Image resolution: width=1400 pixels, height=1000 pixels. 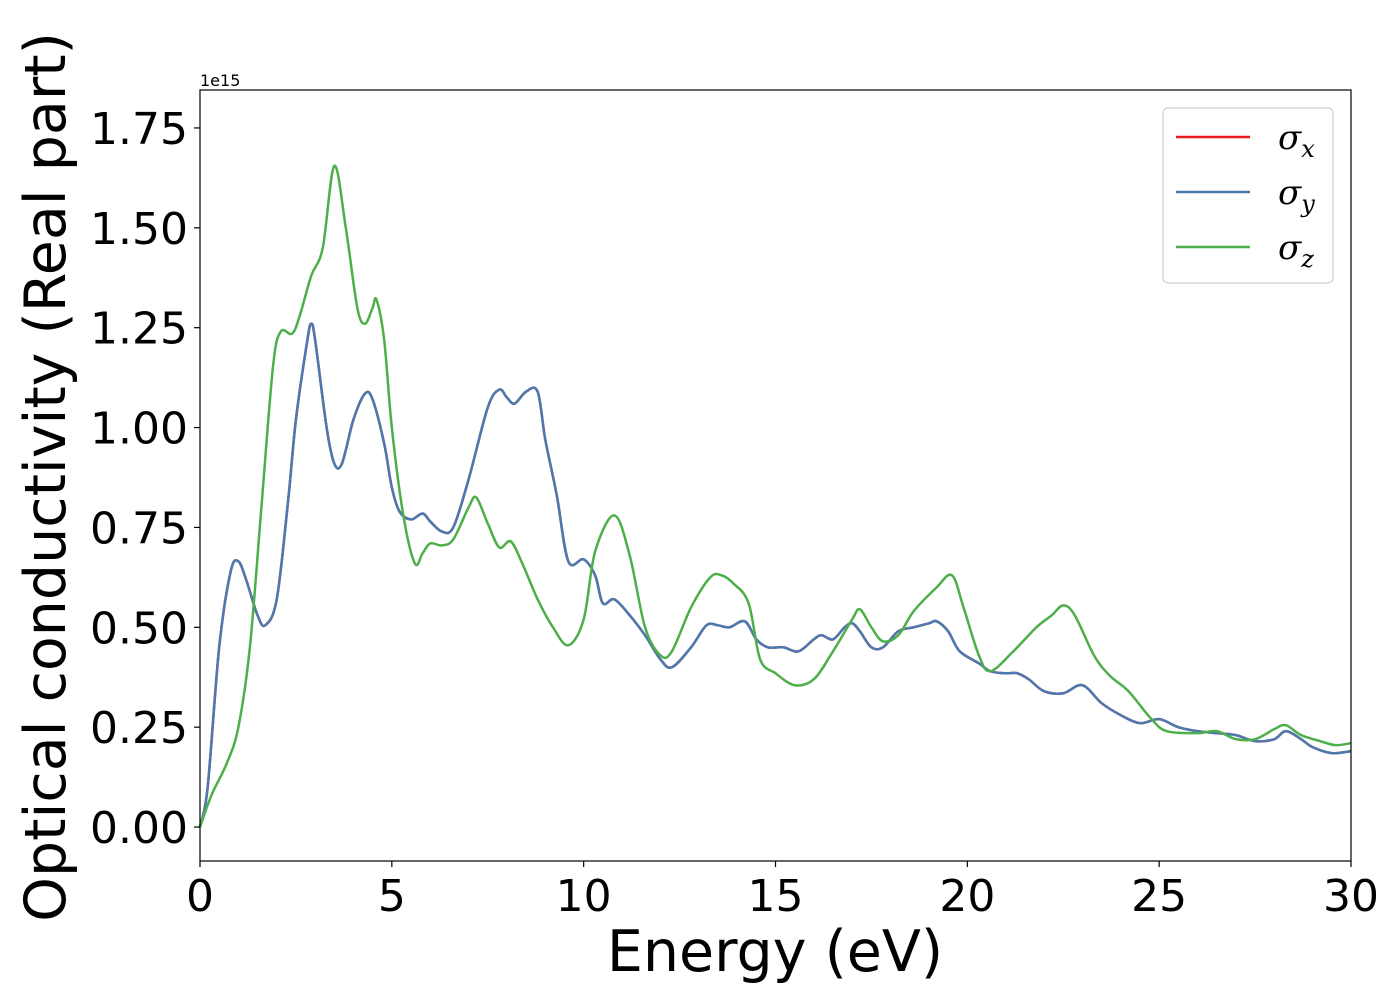 What do you see at coordinates (775, 952) in the screenshot?
I see `x-axis-title: Energy (eV)` at bounding box center [775, 952].